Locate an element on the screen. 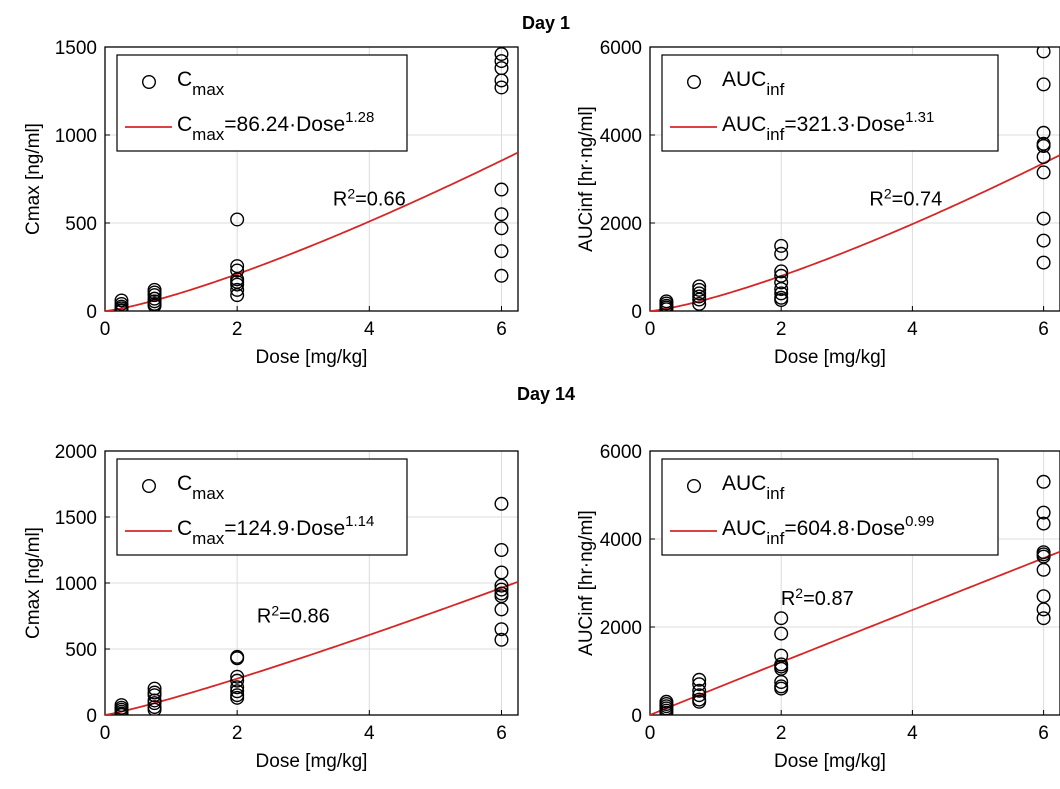 Image resolution: width=1060 pixels, height=789 pixels. r2-label: R2=0.74 is located at coordinates (905, 197).